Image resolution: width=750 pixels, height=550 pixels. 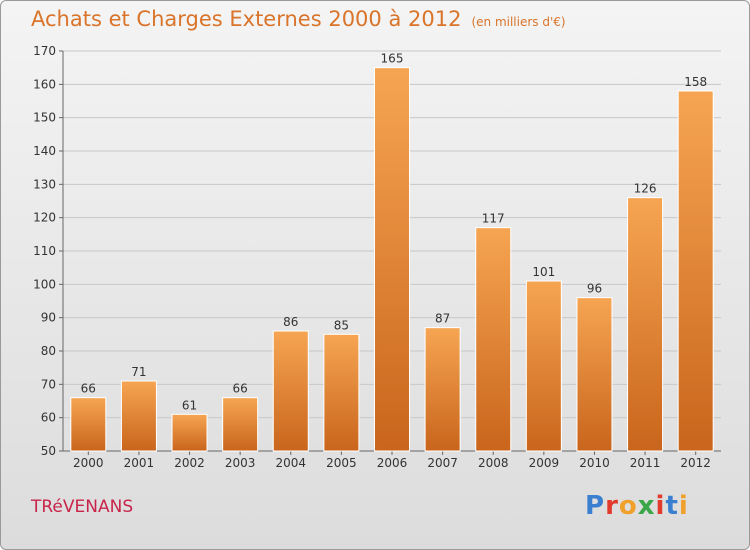 What do you see at coordinates (543, 272) in the screenshot?
I see `data-label-2009: 101` at bounding box center [543, 272].